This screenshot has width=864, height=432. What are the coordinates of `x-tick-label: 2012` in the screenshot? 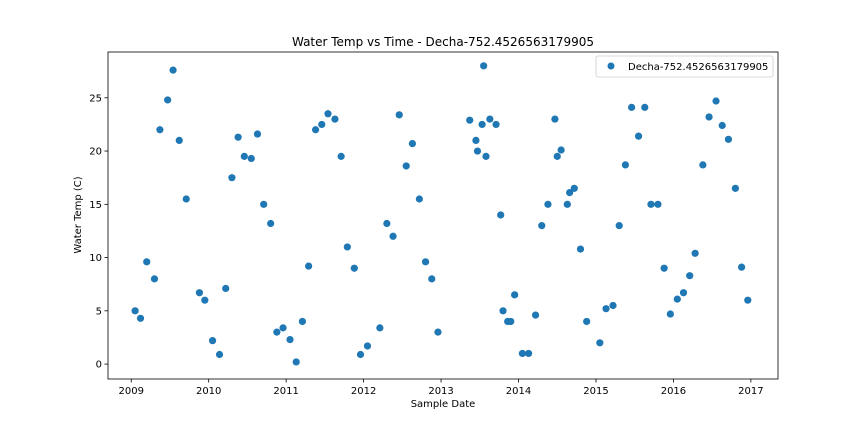 It's located at (363, 391).